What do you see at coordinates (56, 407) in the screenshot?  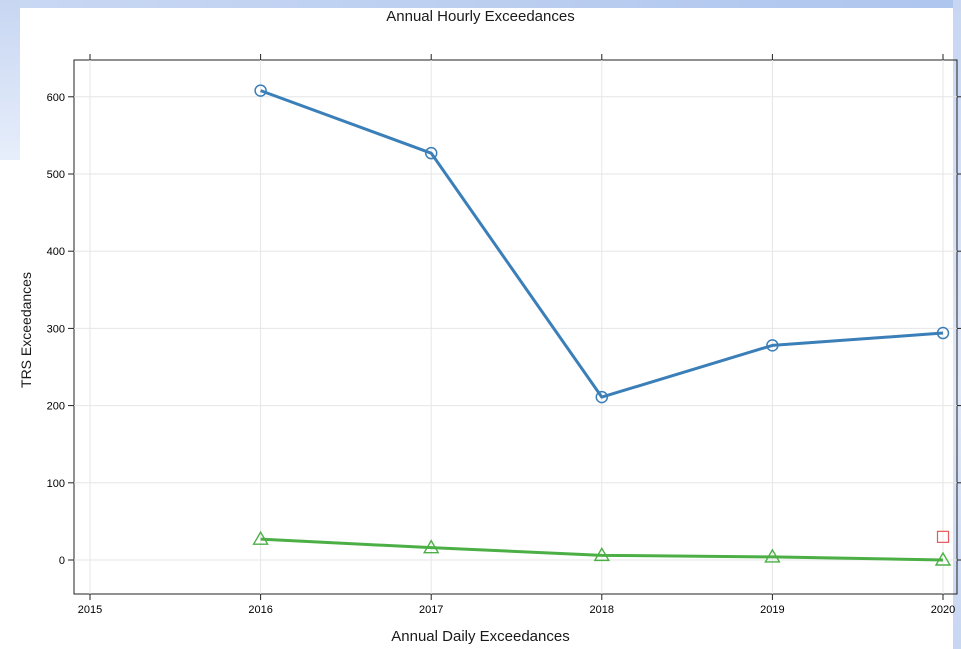 I see `y-tick-label: 200` at bounding box center [56, 407].